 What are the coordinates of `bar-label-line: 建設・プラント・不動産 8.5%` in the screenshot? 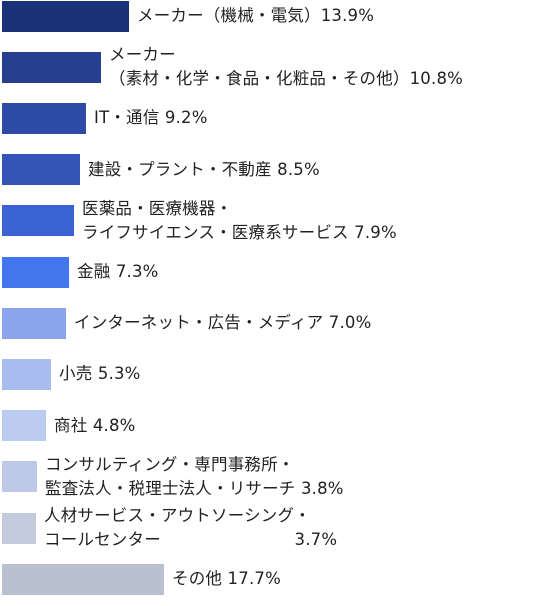 It's located at (204, 169).